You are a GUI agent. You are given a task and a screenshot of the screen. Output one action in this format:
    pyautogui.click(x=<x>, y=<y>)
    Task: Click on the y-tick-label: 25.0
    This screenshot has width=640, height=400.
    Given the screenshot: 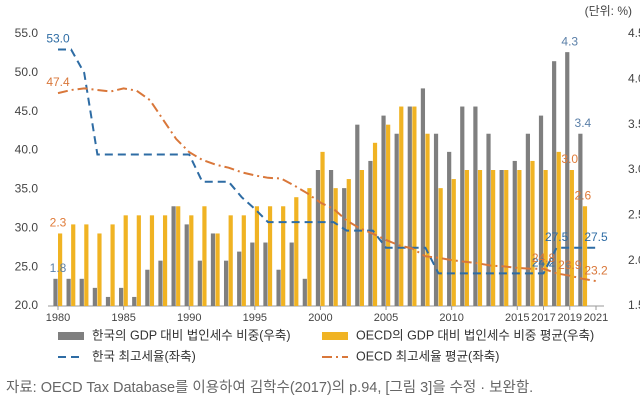 What is the action you would take?
    pyautogui.click(x=27, y=266)
    